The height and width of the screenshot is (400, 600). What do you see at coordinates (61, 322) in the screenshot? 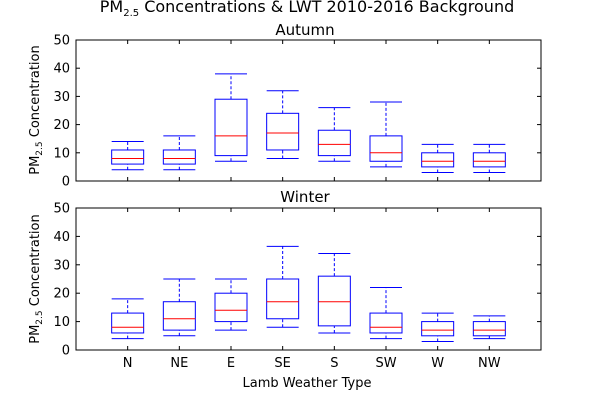
I see `winter-y-tick-label: 10` at bounding box center [61, 322].